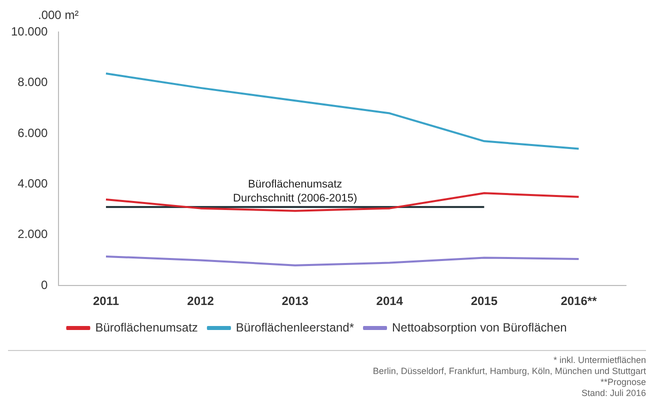  What do you see at coordinates (579, 301) in the screenshot?
I see `x-tick-label: 2016**` at bounding box center [579, 301].